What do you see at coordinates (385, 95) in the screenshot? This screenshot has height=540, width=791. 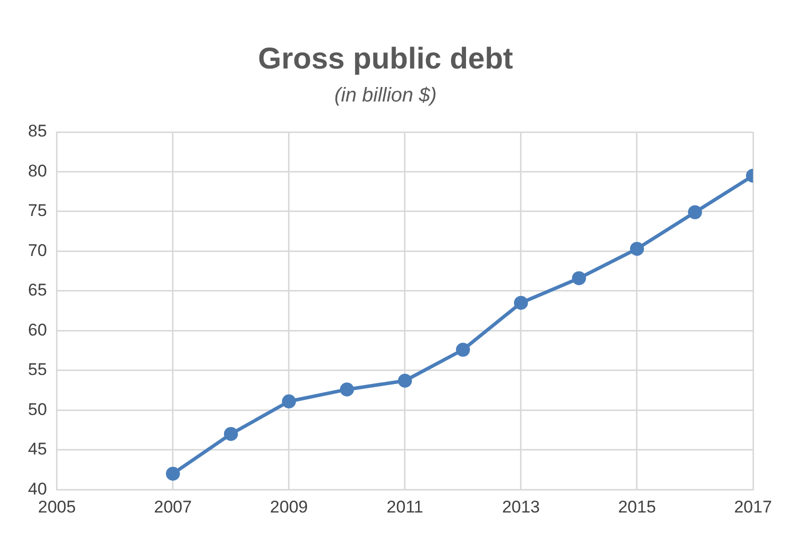 I see `chart-subtitle: (in billion $)` at bounding box center [385, 95].